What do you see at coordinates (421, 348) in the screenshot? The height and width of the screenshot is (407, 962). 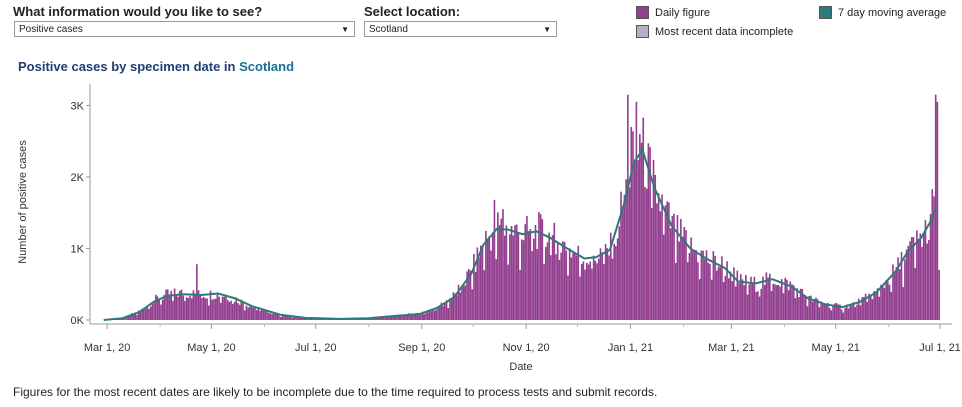 I see `x-tick-label: Sep 1, 20` at bounding box center [421, 348].